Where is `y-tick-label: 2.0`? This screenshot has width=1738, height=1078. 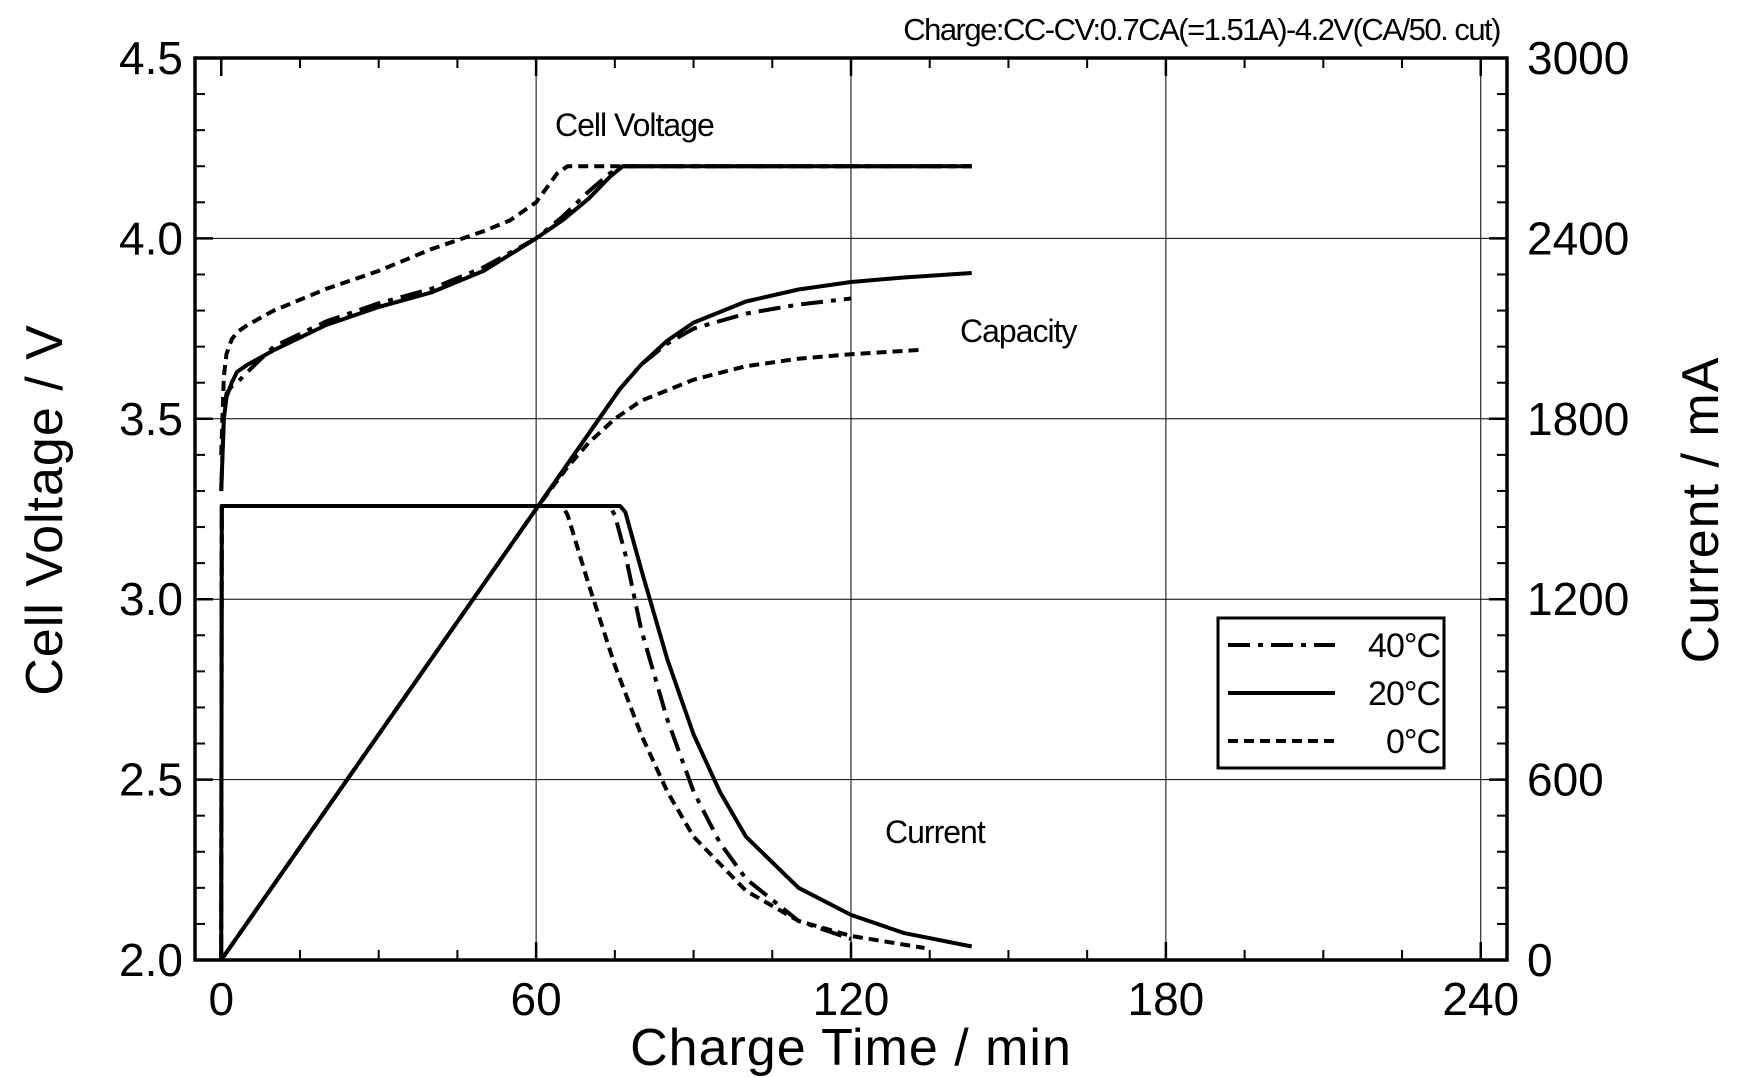
y-tick-label: 2.0 is located at coordinates (151, 960).